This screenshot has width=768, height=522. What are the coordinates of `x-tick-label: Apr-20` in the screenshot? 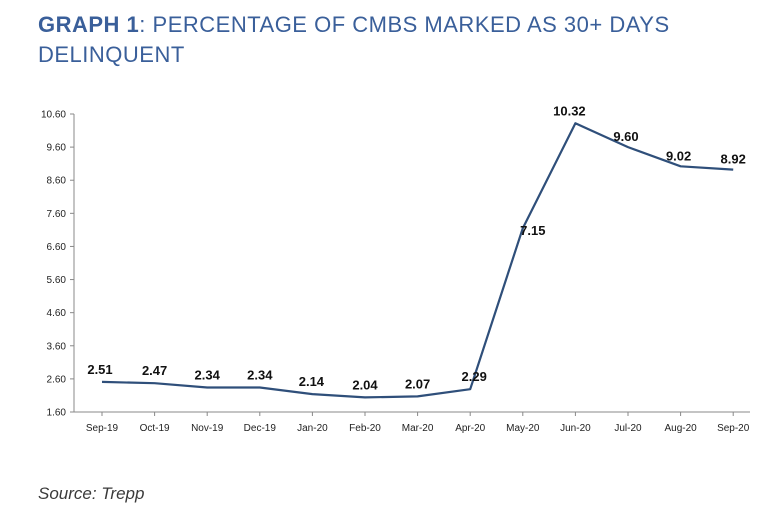 It's located at (470, 428).